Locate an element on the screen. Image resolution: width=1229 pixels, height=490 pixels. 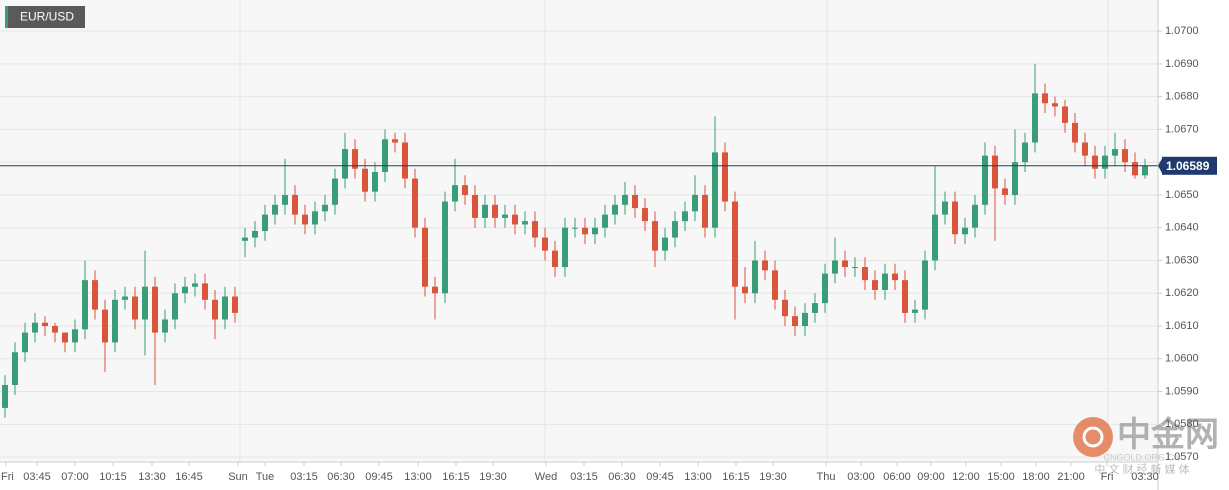
y-tick-label: 1.0640 is located at coordinates (1182, 228).